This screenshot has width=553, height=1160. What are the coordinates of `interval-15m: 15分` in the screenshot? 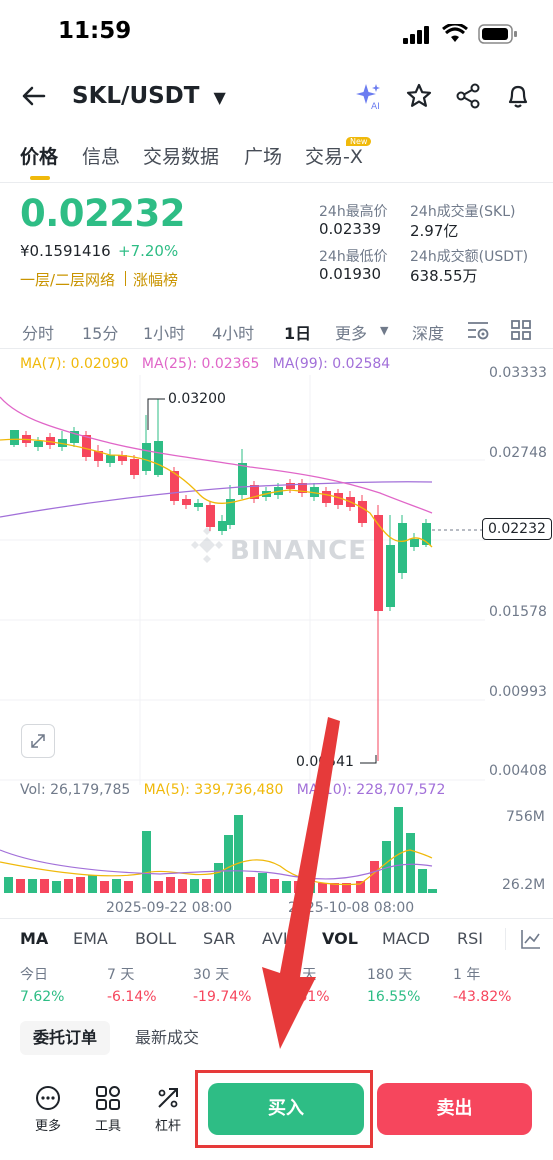 It's located at (100, 333).